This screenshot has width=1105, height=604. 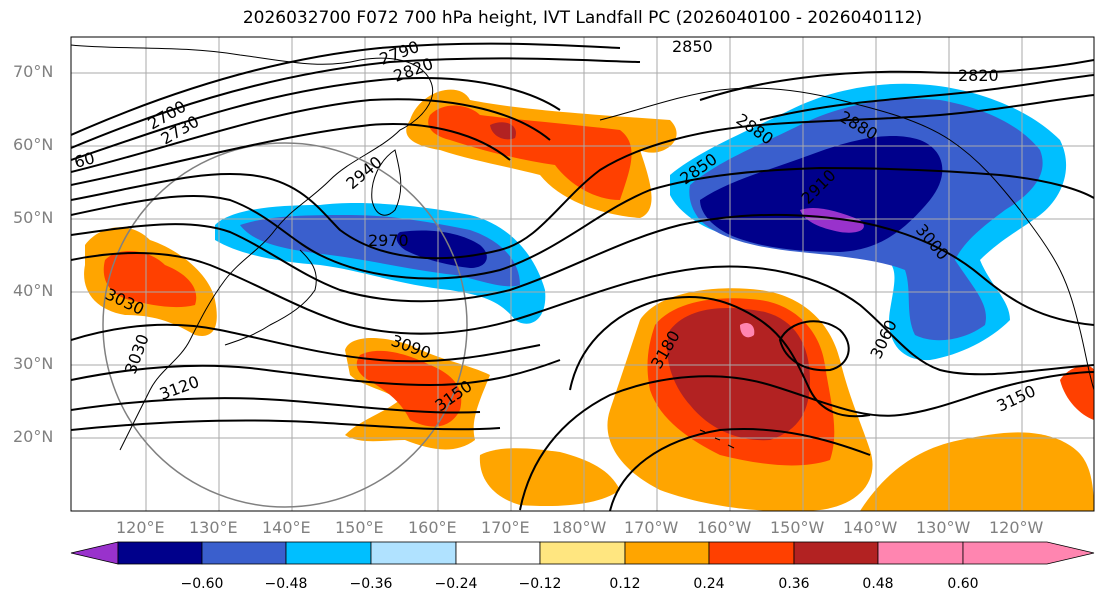 I want to click on colorbar-extend-right, so click(x=1028, y=553).